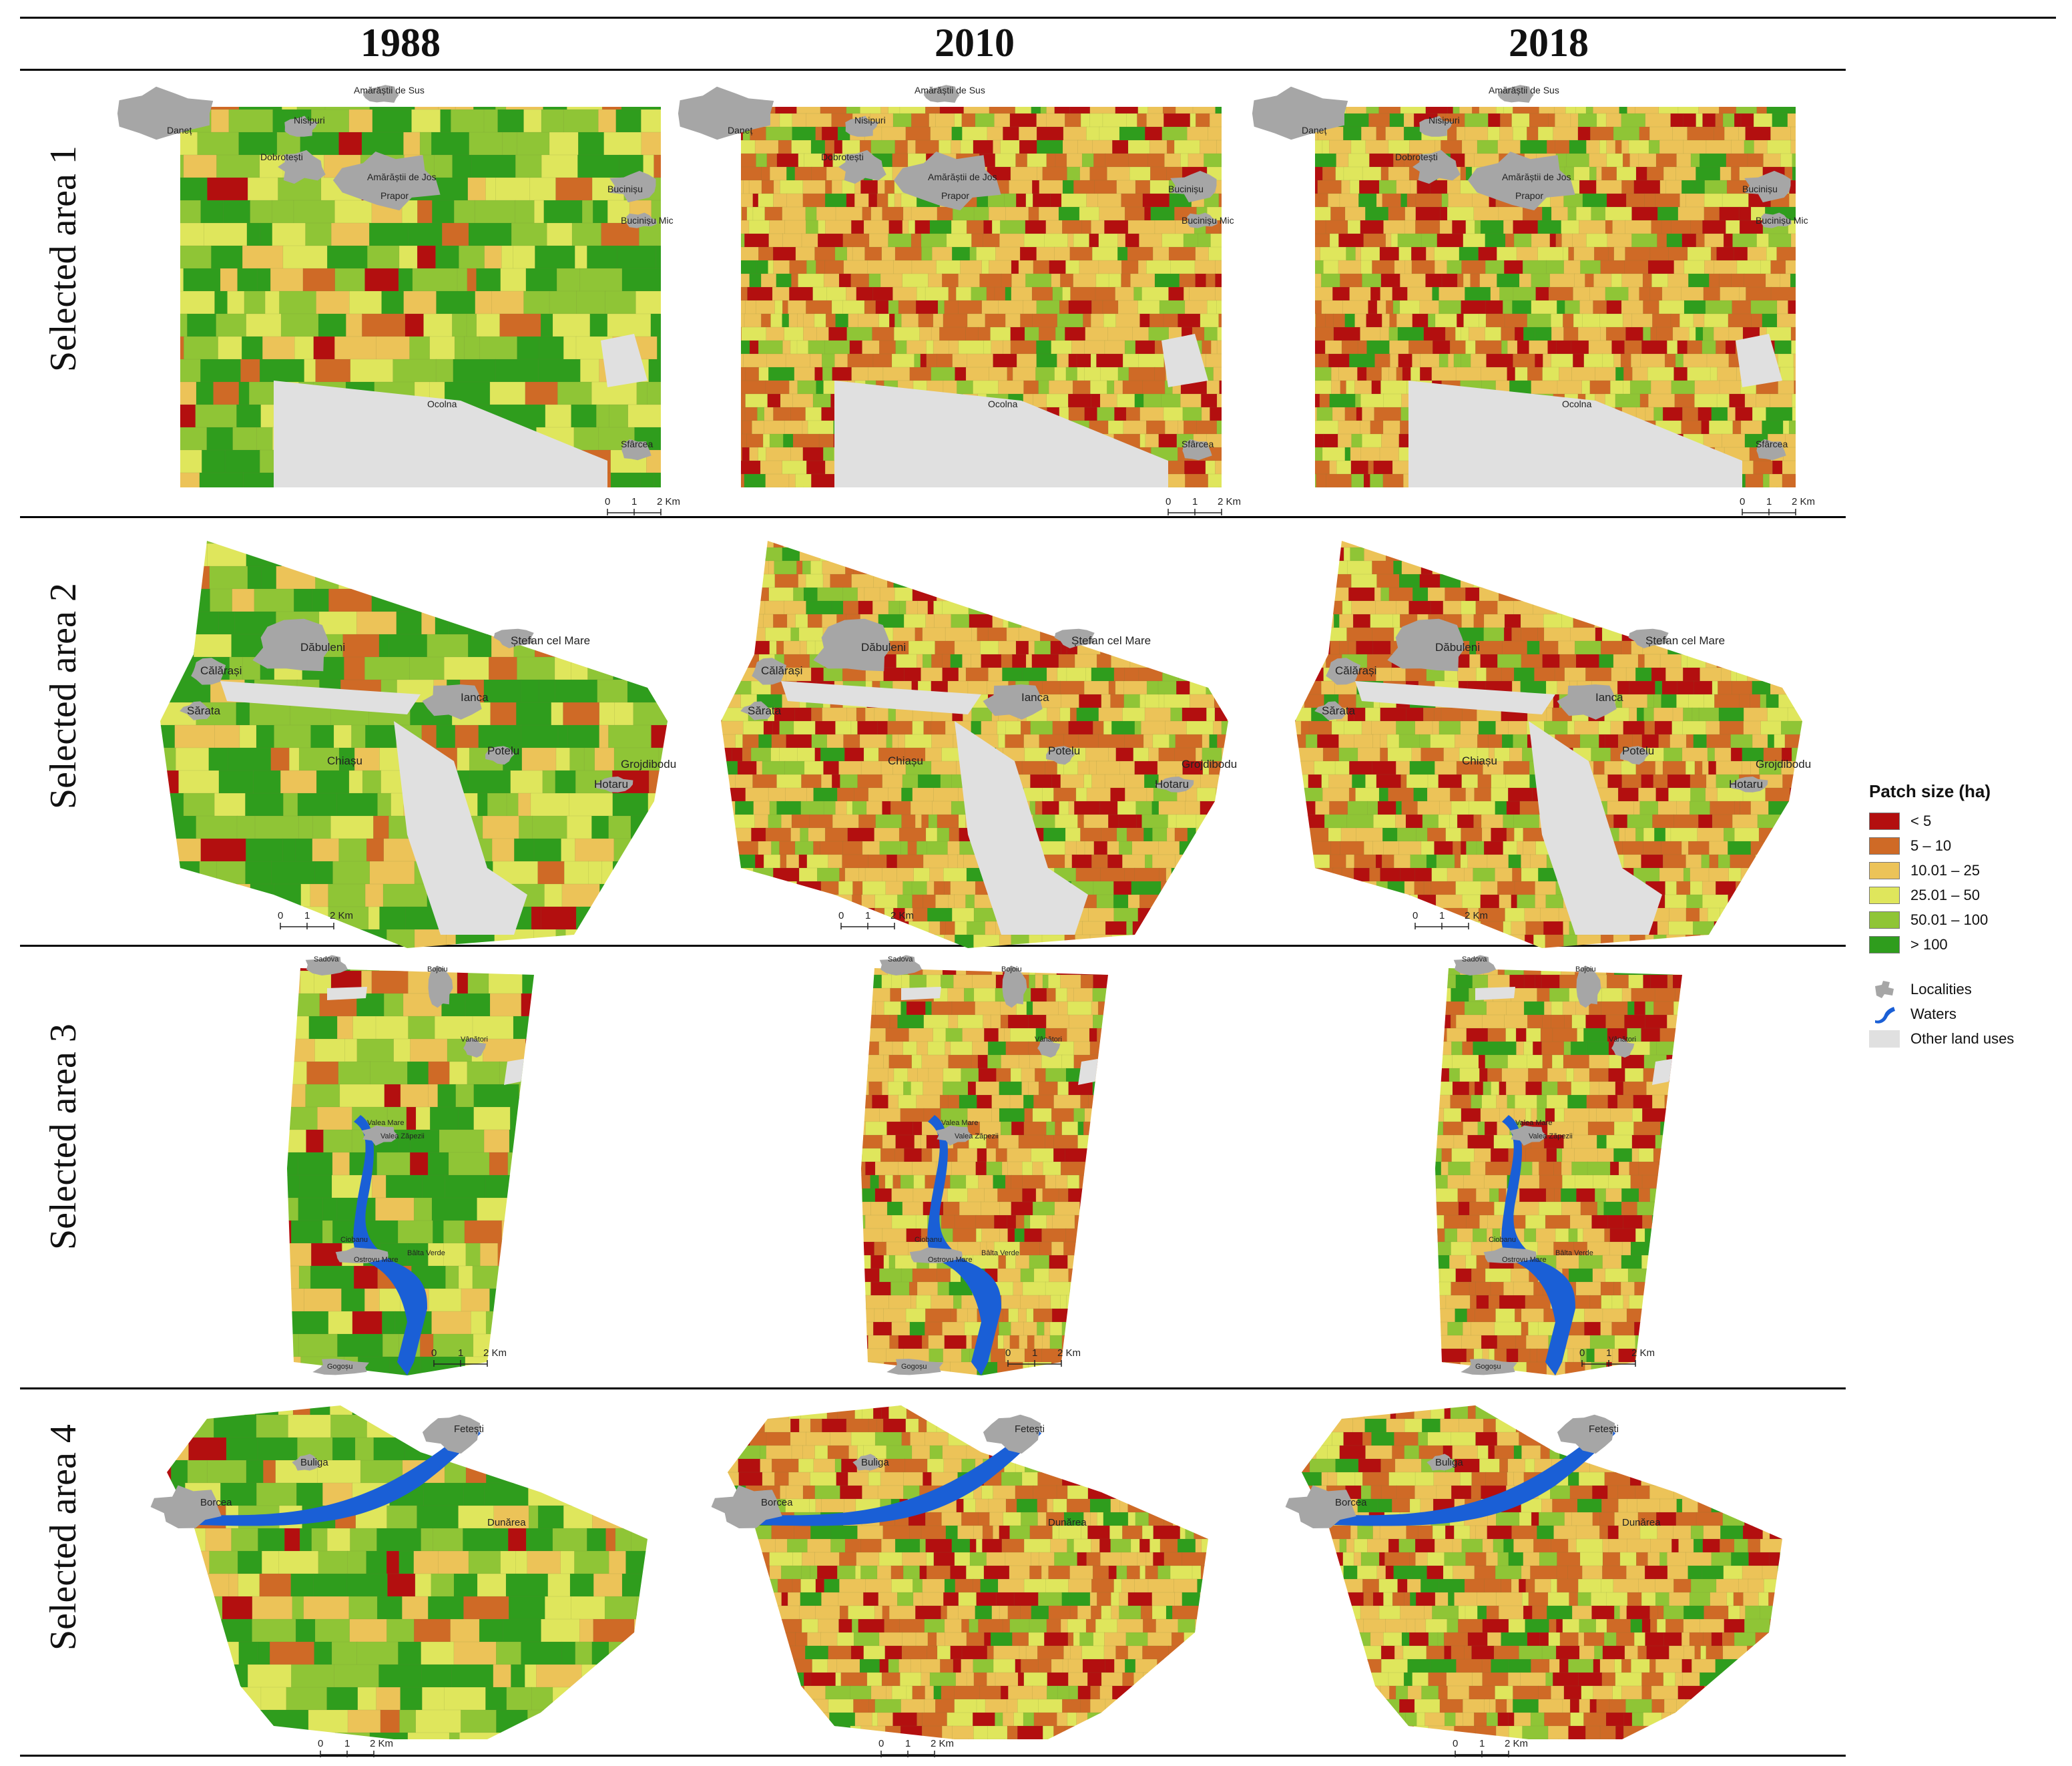 The height and width of the screenshot is (1766, 2072). I want to click on locality-label: Sărata, so click(1339, 710).